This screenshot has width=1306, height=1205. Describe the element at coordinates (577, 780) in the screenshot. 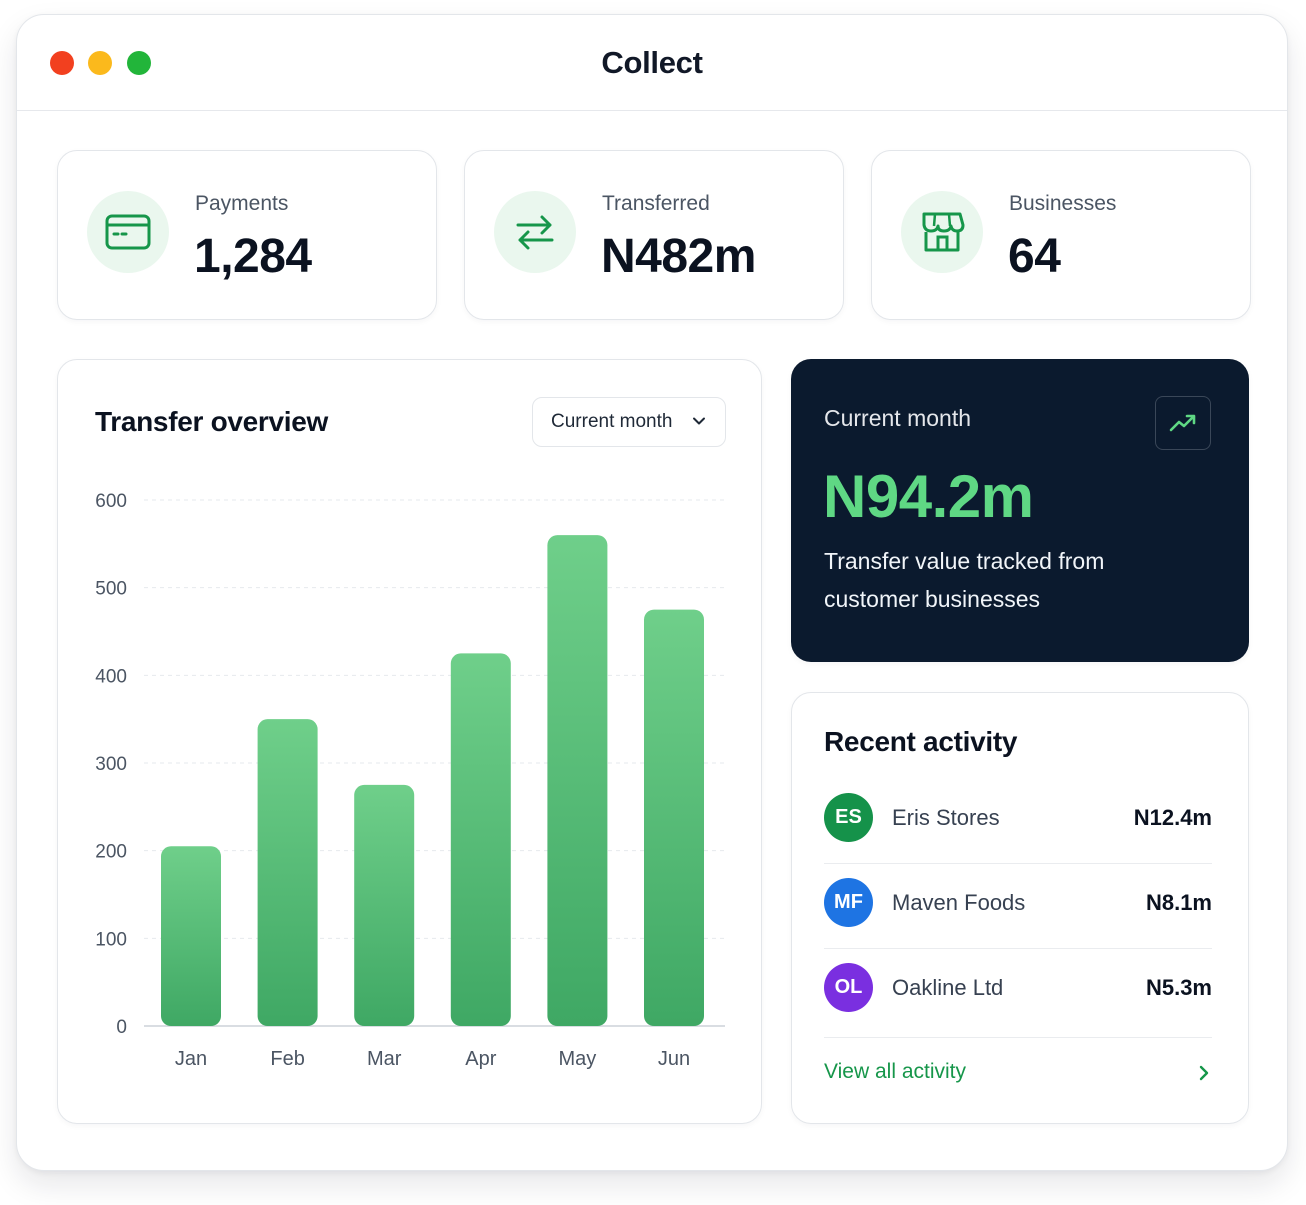

I see `bar-may` at that location.